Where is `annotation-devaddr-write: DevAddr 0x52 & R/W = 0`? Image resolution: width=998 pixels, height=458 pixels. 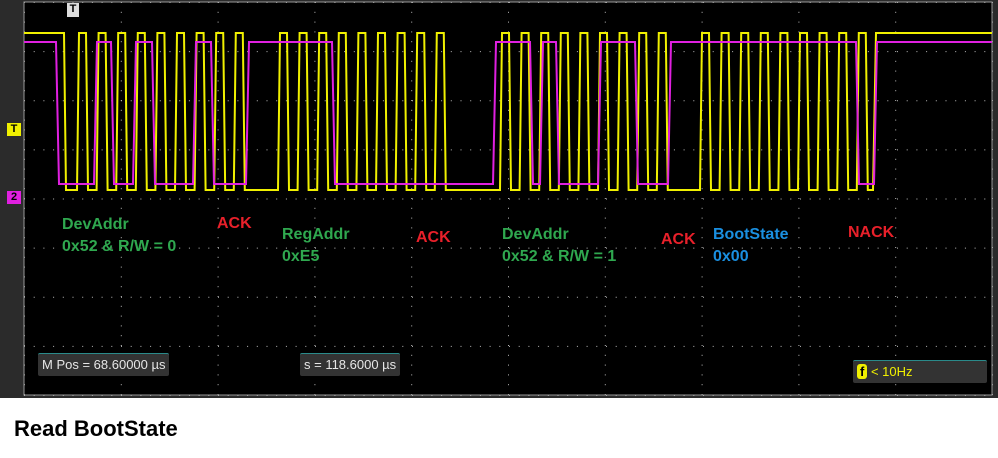
annotation-devaddr-write: DevAddr 0x52 & R/W = 0 is located at coordinates (119, 236).